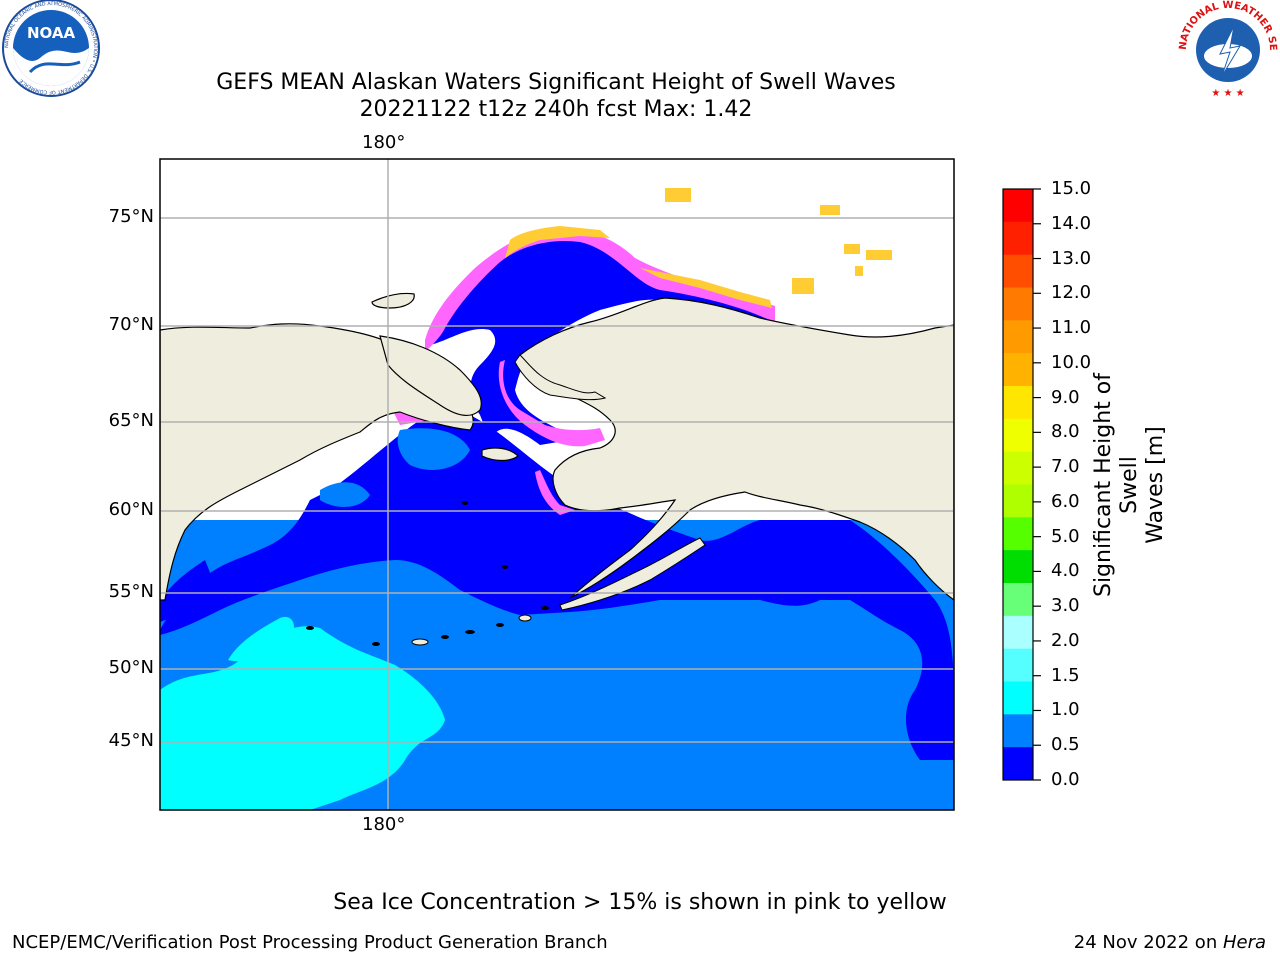  What do you see at coordinates (1065, 536) in the screenshot?
I see `colorbar-tick-label: 5.0` at bounding box center [1065, 536].